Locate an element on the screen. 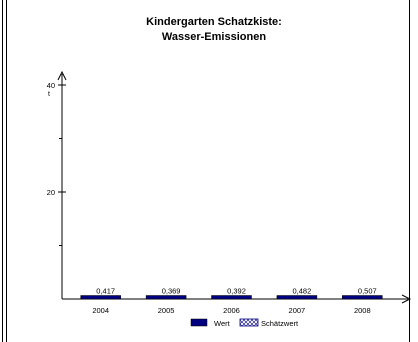 This screenshot has width=418, height=342. legend-swatch-wert is located at coordinates (199, 322).